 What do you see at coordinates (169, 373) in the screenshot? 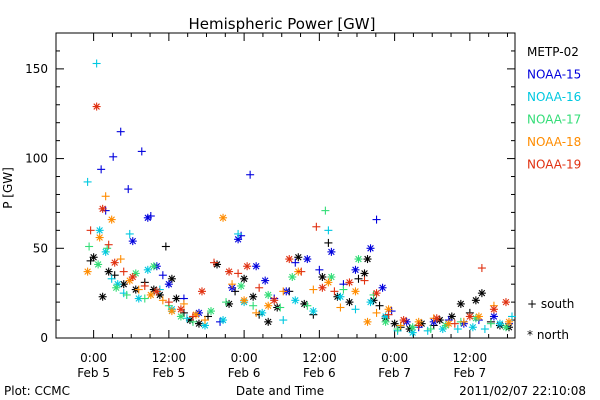
I see `x-tick-date-label: Feb 5` at bounding box center [169, 373].